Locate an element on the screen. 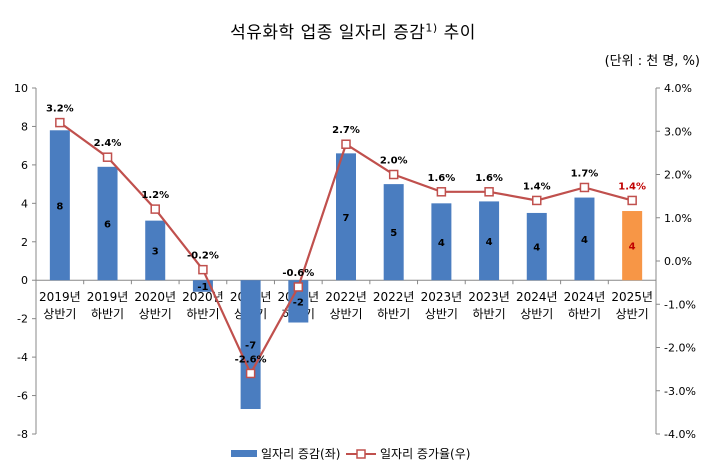  bar-value-label: 8 is located at coordinates (59, 206).